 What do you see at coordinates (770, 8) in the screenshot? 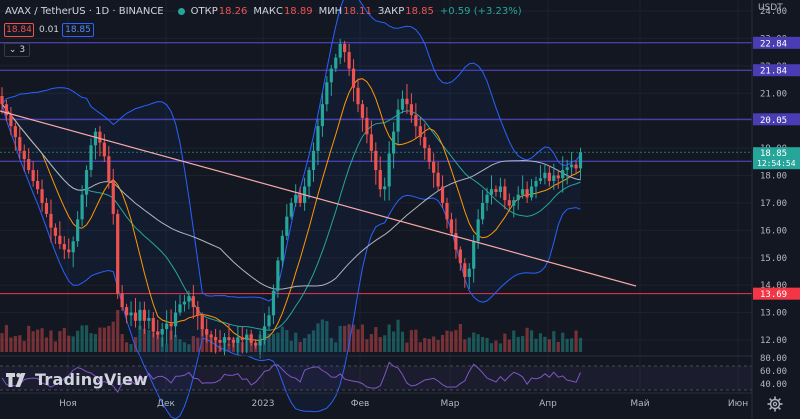
I see `currency-label: USDT` at bounding box center [770, 8].